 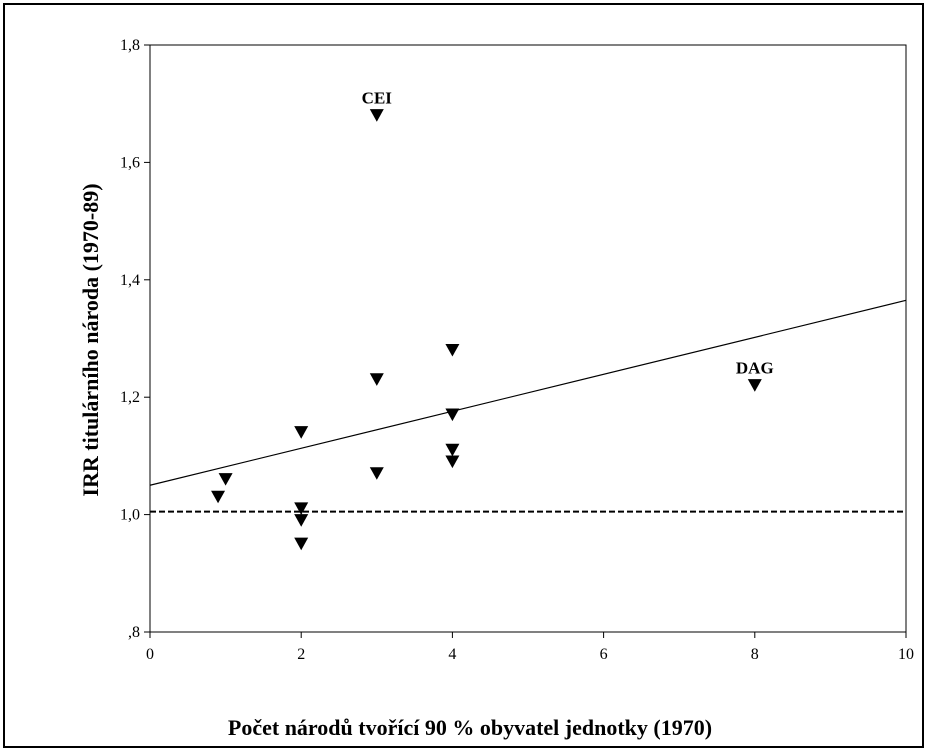 What do you see at coordinates (130, 162) in the screenshot?
I see `y-tick-label: 1,6` at bounding box center [130, 162].